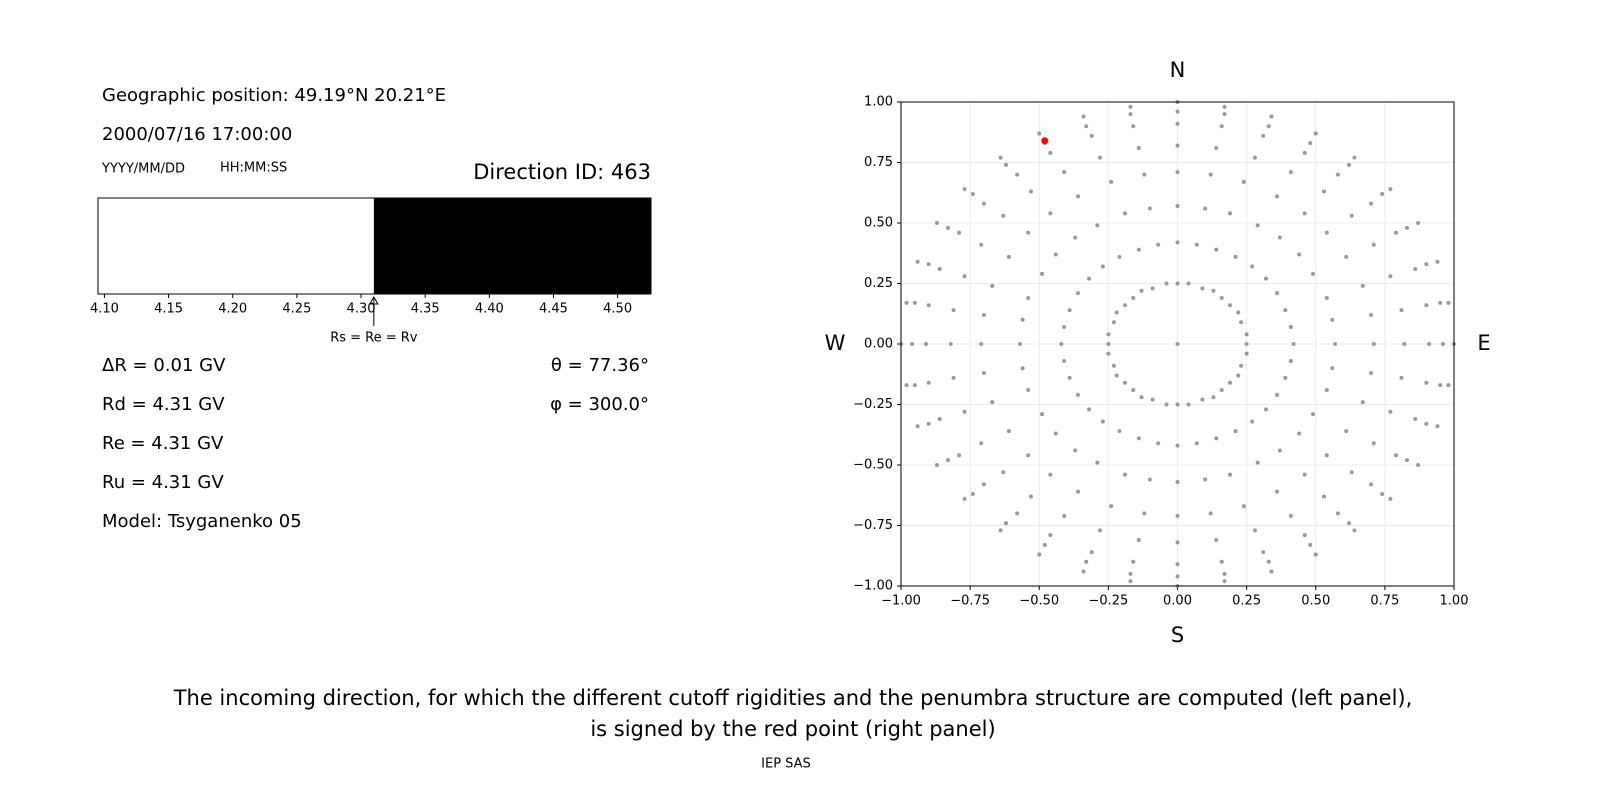 This screenshot has width=1600, height=800. Describe the element at coordinates (1178, 70) in the screenshot. I see `compass-n: N` at that location.